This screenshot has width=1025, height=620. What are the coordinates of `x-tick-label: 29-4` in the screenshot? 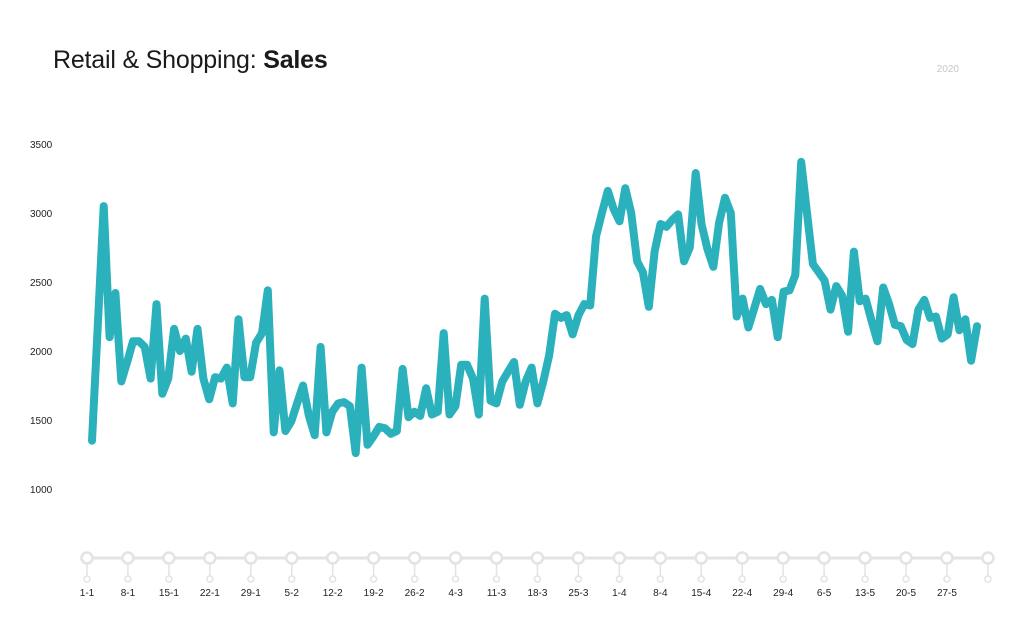 It's located at (783, 593).